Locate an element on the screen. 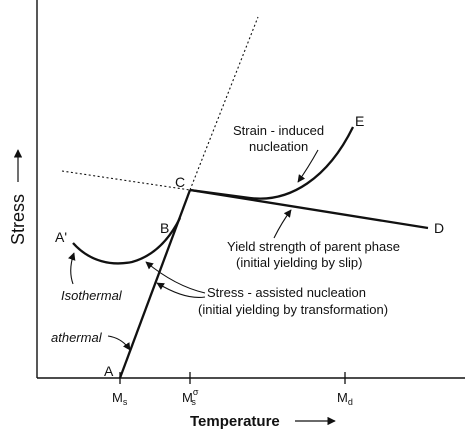 The image size is (474, 433). arrow-stress-assisted-to-line is located at coordinates (181, 290).